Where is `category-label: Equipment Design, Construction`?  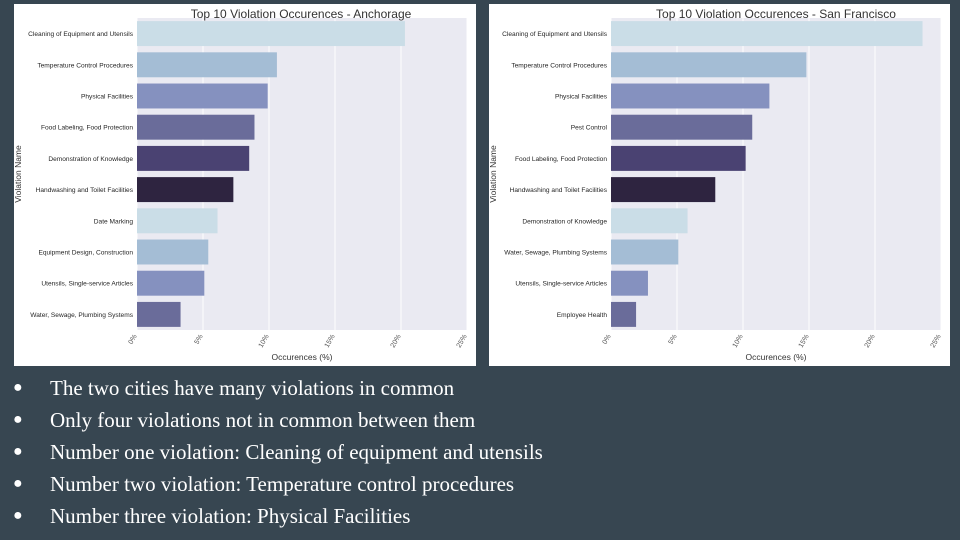 category-label: Equipment Design, Construction is located at coordinates (85, 253).